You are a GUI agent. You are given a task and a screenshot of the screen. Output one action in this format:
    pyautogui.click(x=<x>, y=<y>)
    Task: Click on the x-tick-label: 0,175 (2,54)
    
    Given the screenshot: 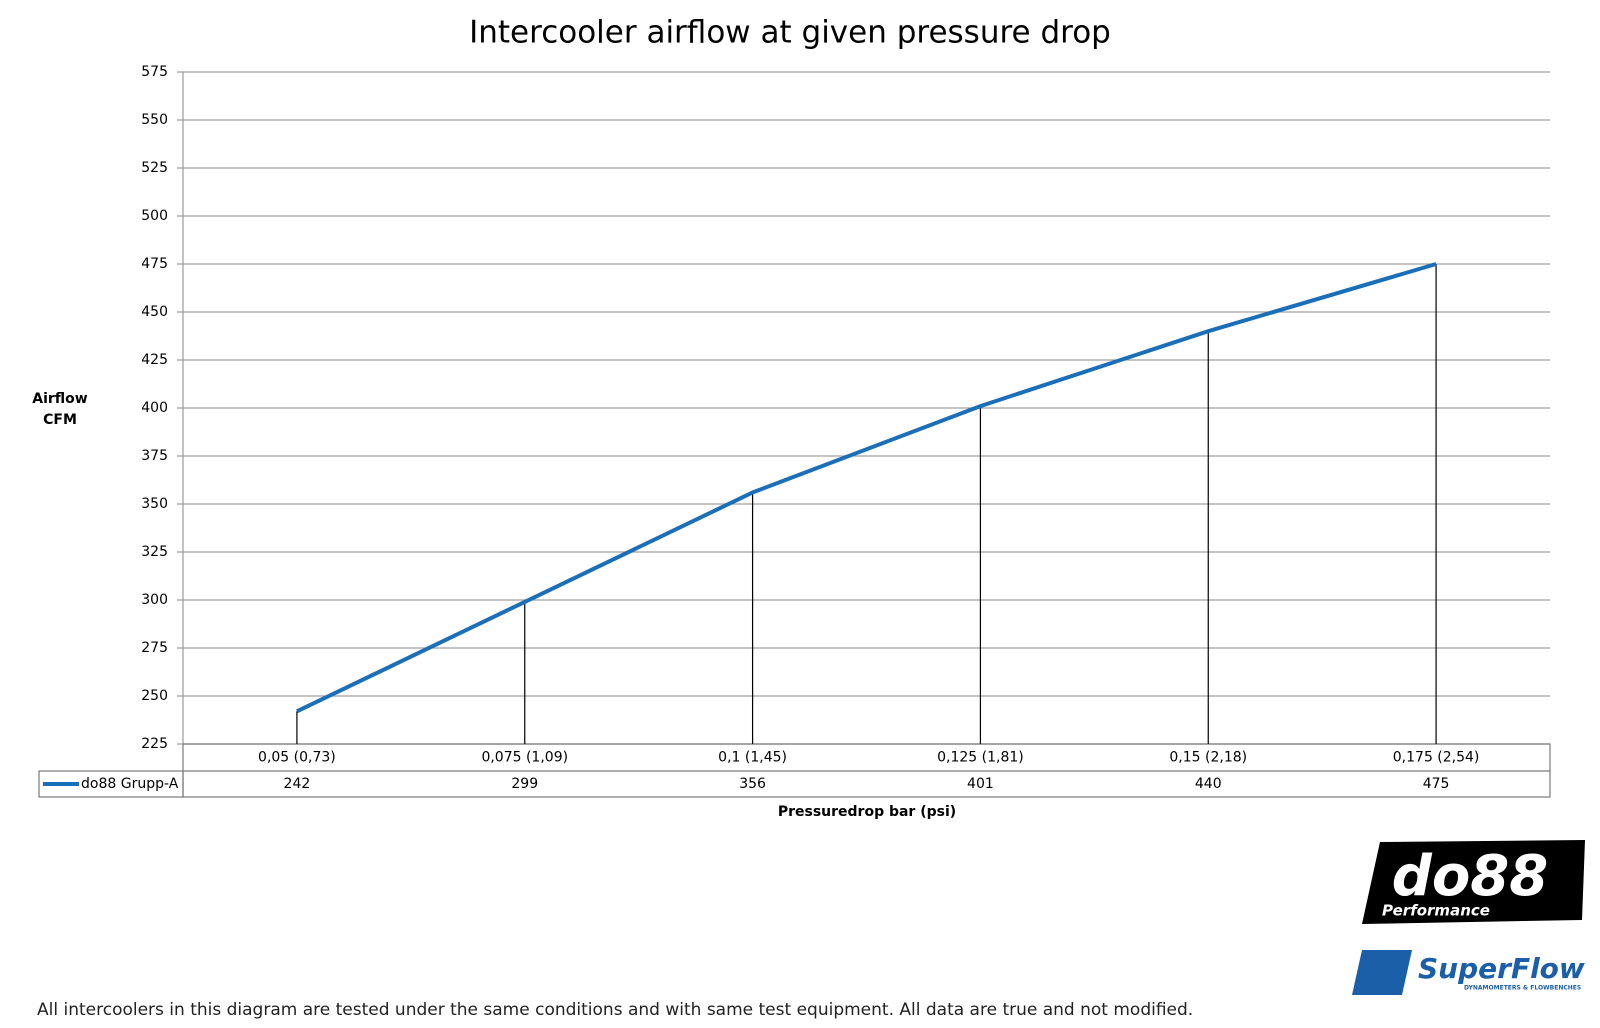 What is the action you would take?
    pyautogui.click(x=1436, y=758)
    